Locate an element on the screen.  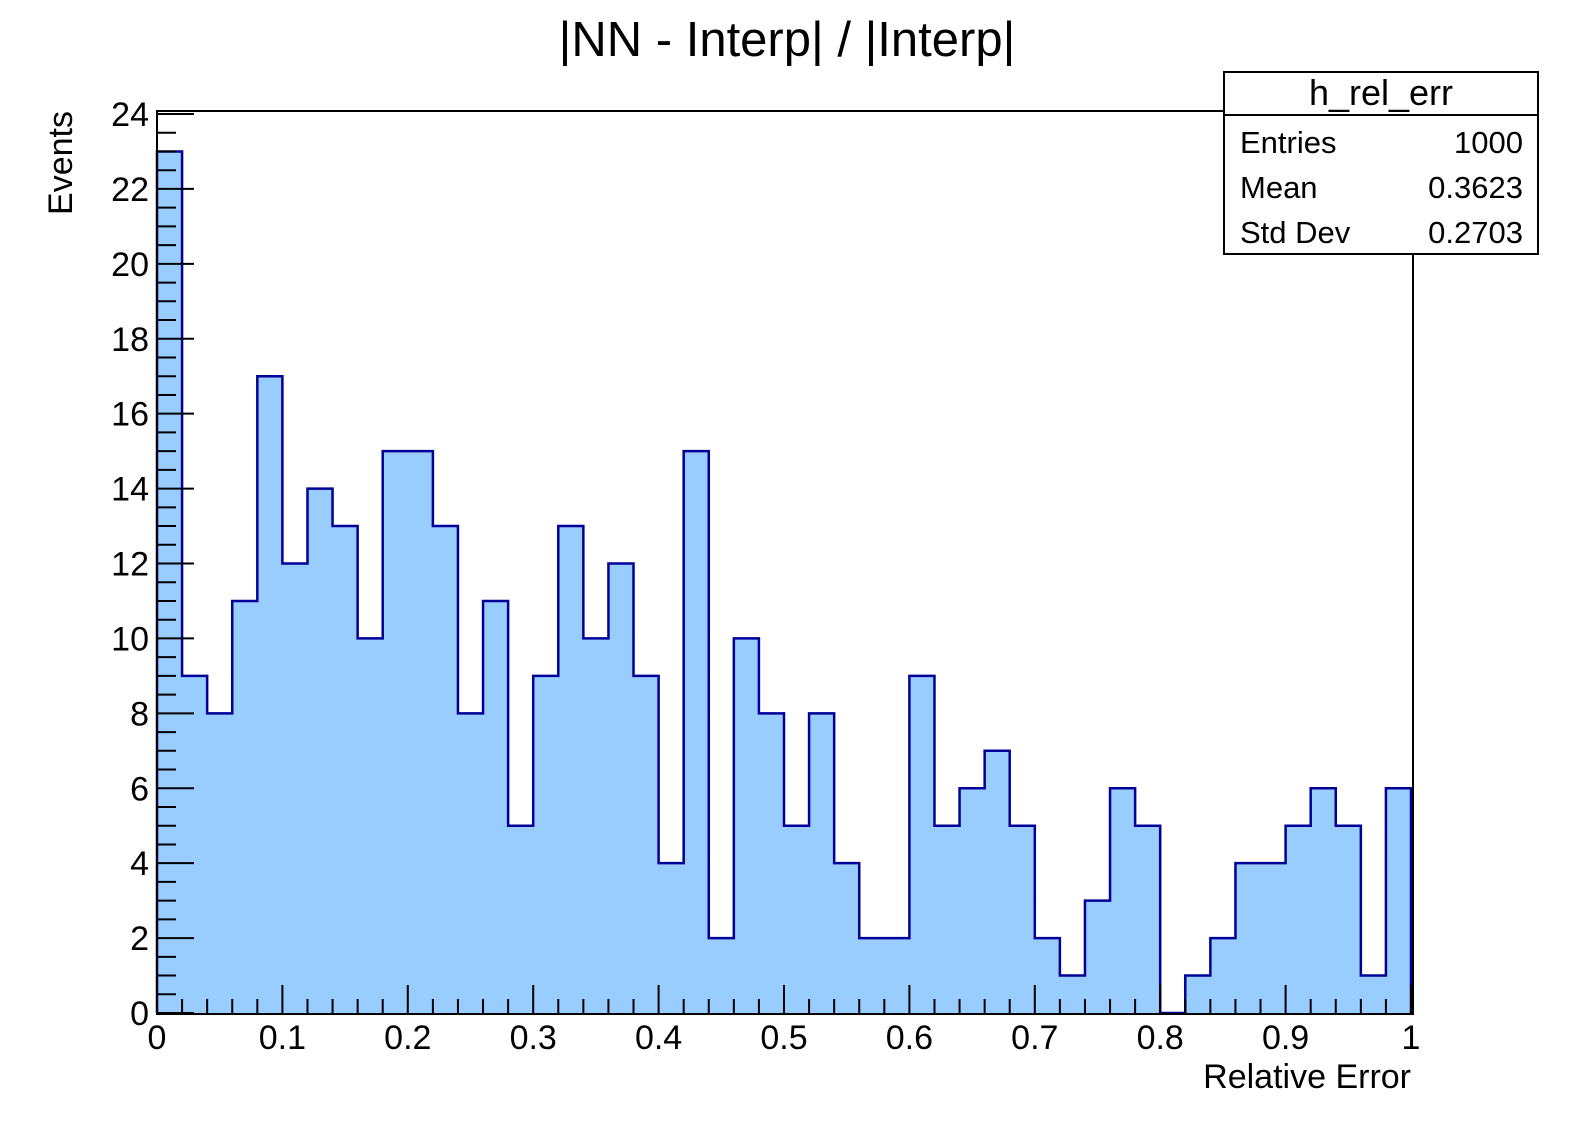
y-tick-label: 4 is located at coordinates (139, 864).